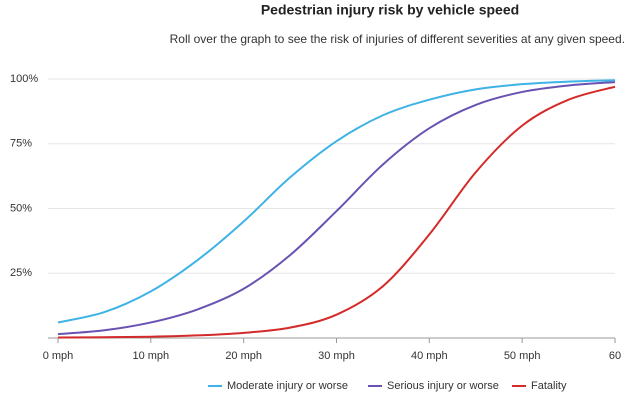 The width and height of the screenshot is (640, 402). I want to click on y-tick-label: 100%, so click(24, 79).